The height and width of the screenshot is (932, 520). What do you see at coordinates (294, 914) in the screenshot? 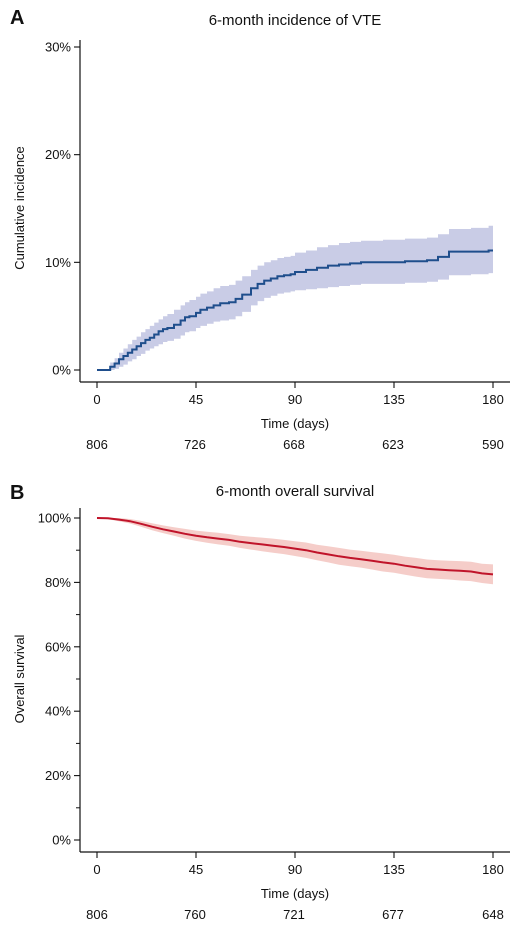
I see `panel-b-at-risk-count: 721` at bounding box center [294, 914].